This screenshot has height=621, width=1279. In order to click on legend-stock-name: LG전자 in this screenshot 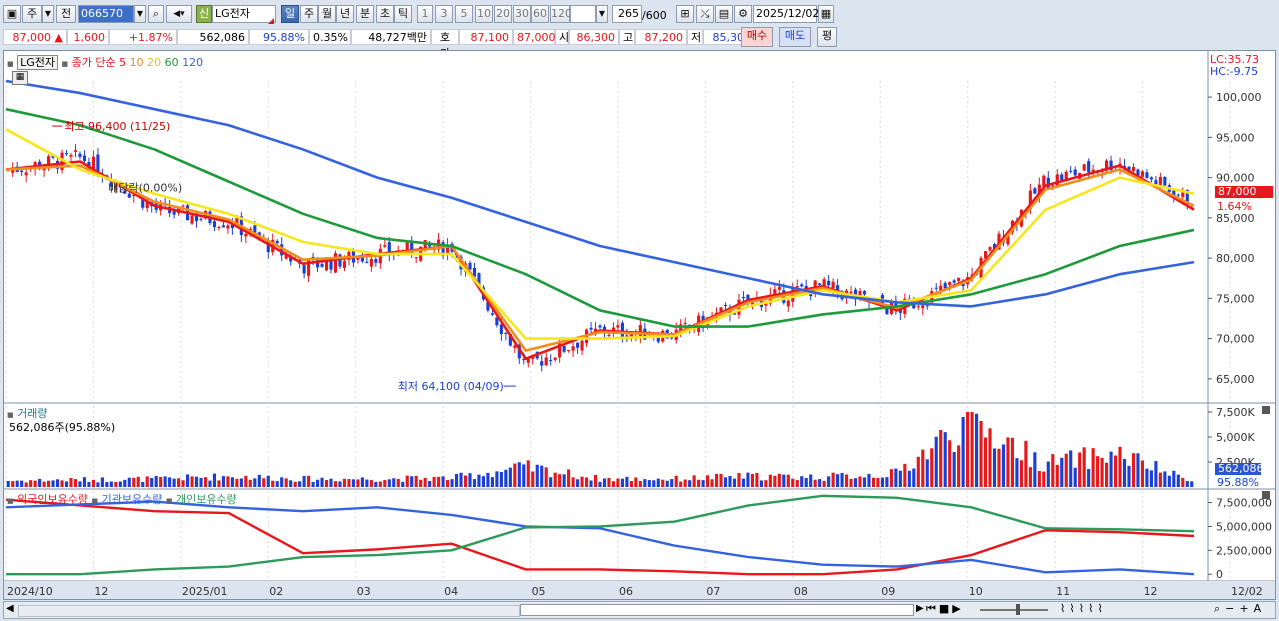, I will do `click(38, 62)`.